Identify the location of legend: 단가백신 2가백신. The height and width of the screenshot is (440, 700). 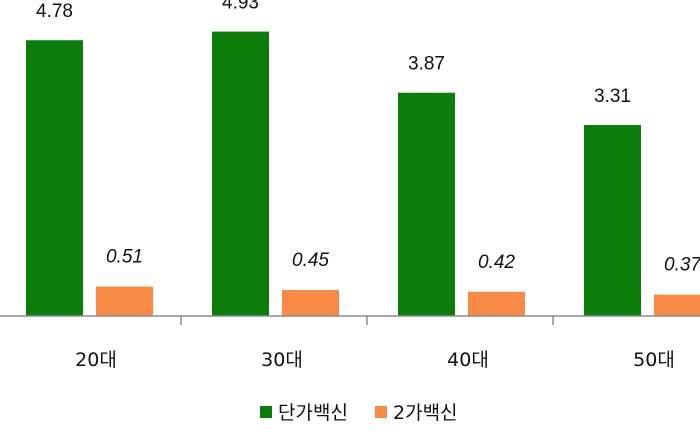
(359, 413).